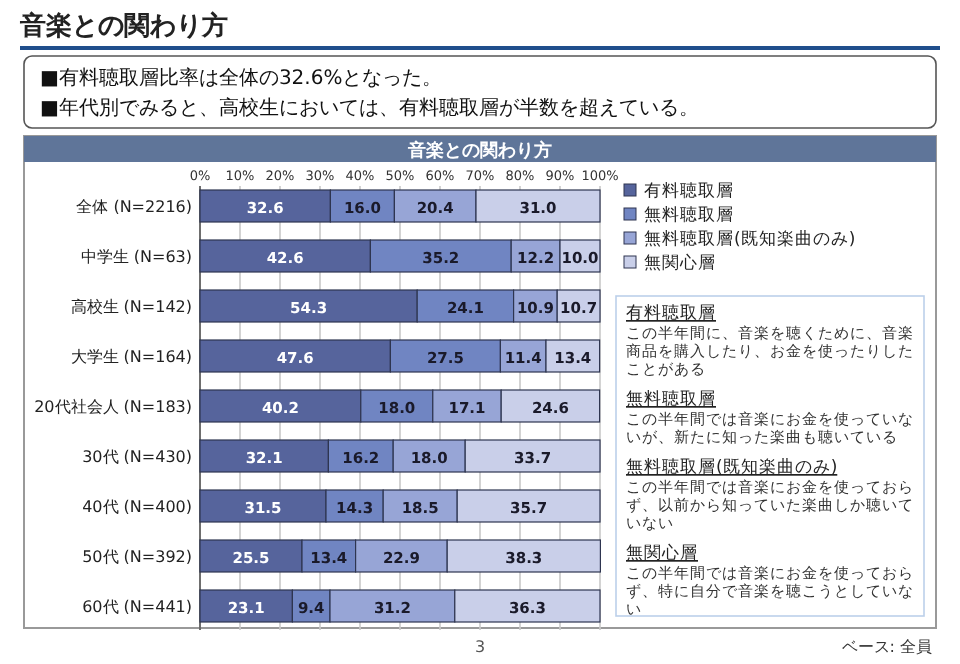  I want to click on text: ■年代別でみると、高校生においては、有料聴取層が半数を超えている。, so click(369, 108).